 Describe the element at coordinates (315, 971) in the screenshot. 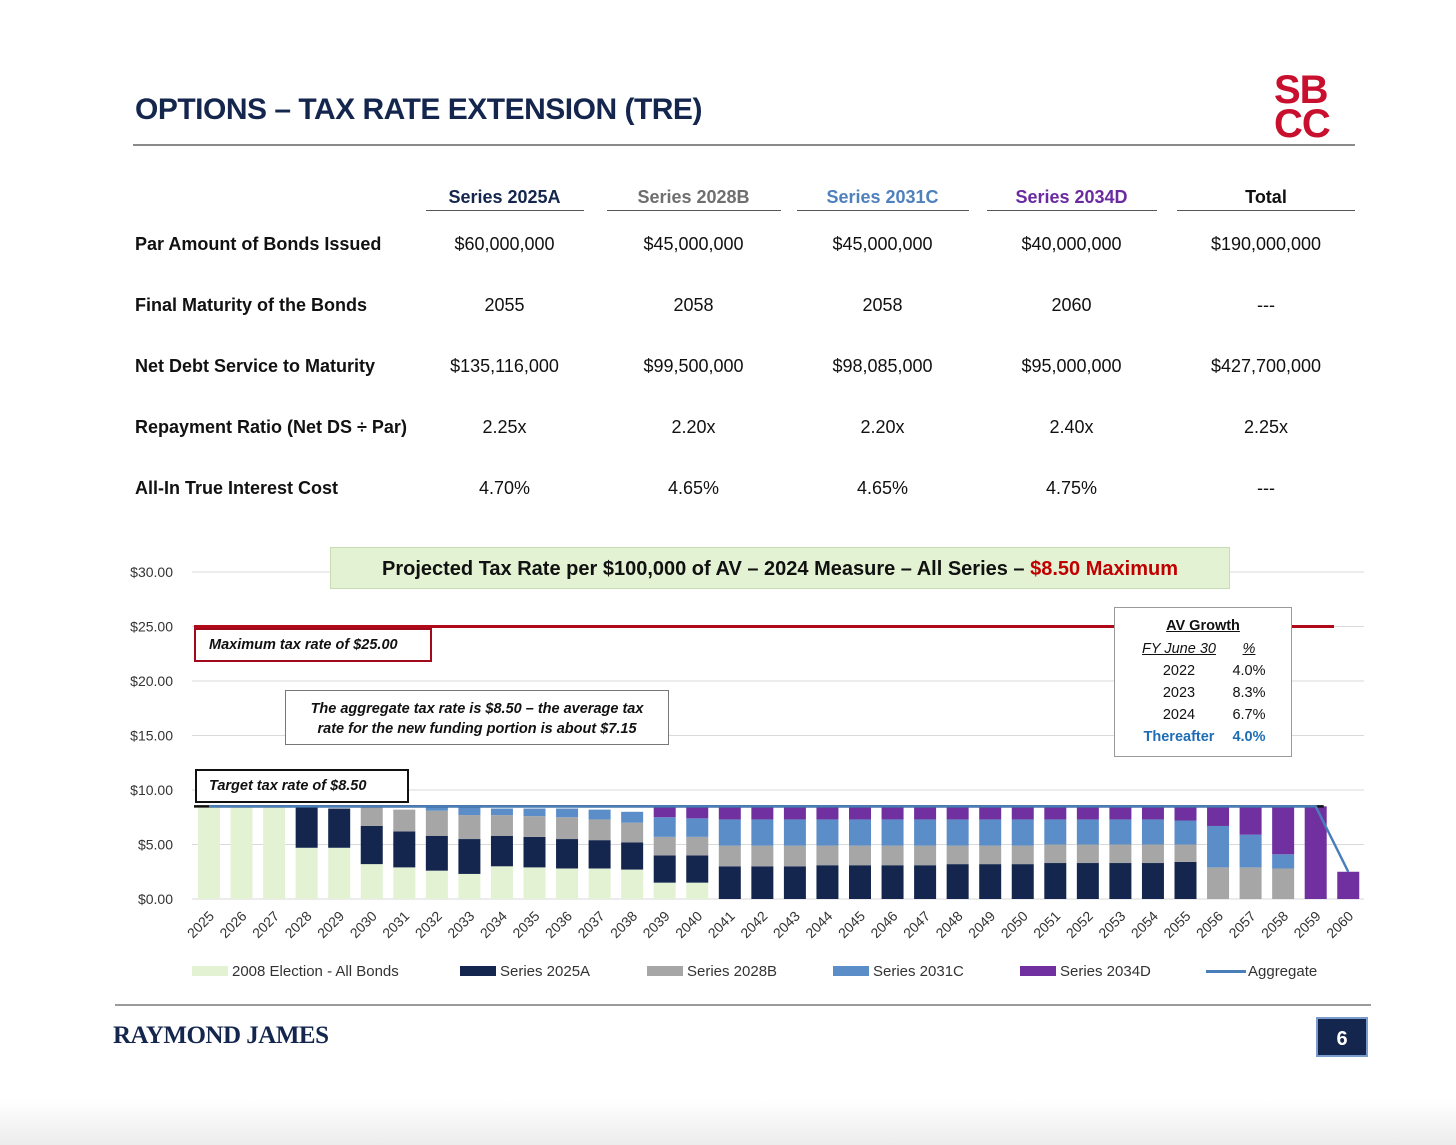

I see `legend-label: 2008 Election - All Bonds` at that location.